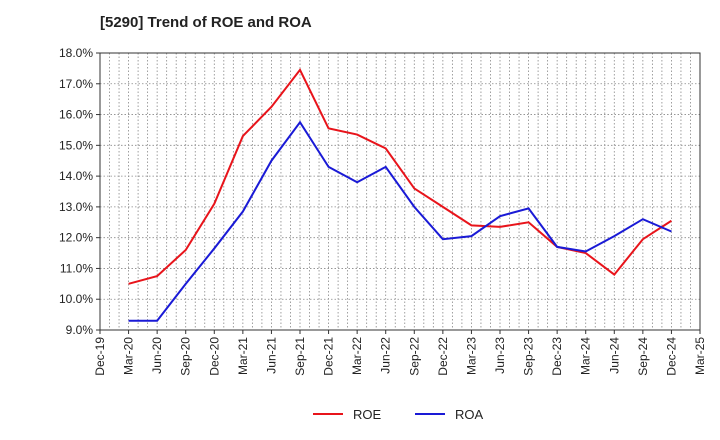  Describe the element at coordinates (76, 84) in the screenshot. I see `y-tick-label: 17.0%` at that location.